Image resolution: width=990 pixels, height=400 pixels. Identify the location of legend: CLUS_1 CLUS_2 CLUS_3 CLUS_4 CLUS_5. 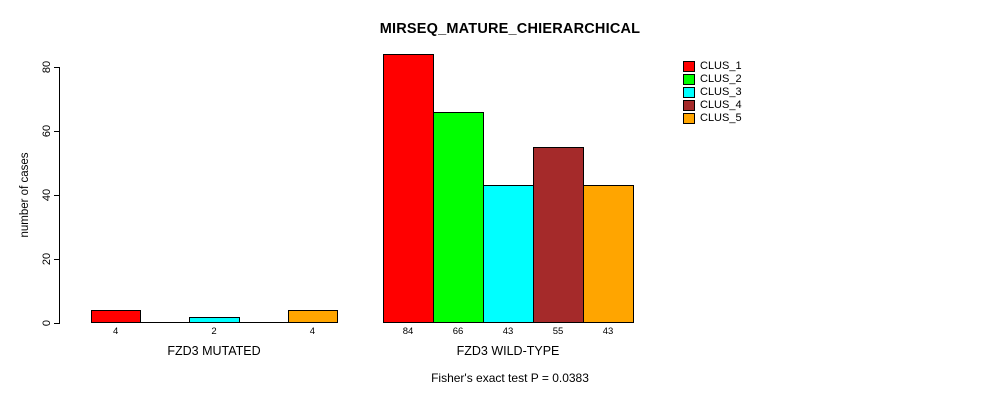
(712, 93).